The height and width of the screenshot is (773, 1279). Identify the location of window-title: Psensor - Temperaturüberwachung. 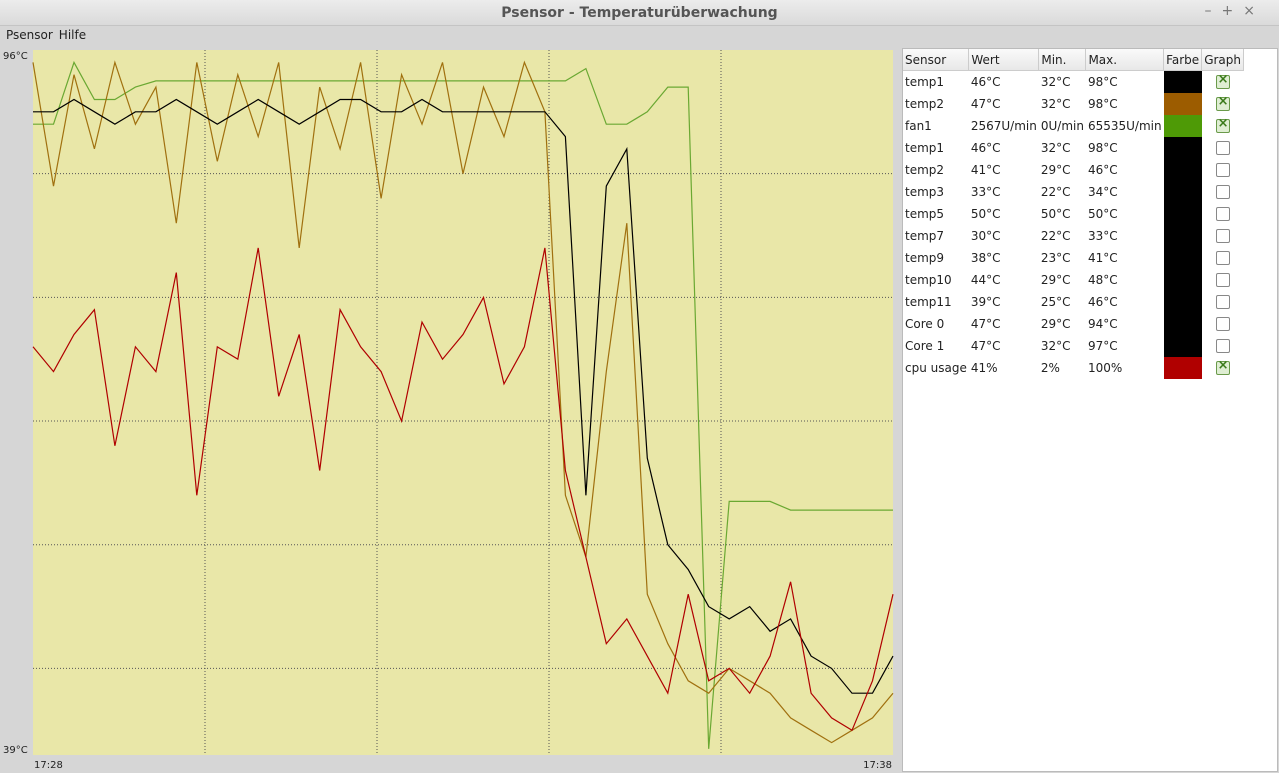
(639, 13).